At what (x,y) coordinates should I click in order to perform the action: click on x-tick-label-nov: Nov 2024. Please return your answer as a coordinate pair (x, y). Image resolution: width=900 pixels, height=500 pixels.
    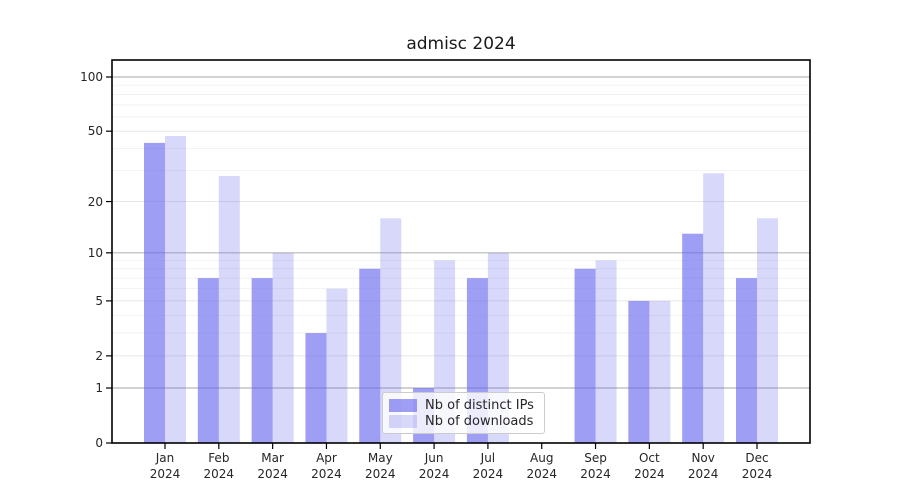
    Looking at the image, I should click on (703, 466).